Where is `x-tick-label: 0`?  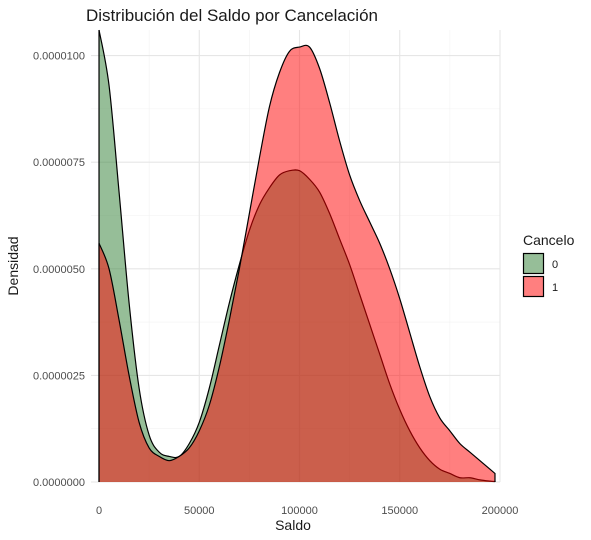 x-tick-label: 0 is located at coordinates (99, 511).